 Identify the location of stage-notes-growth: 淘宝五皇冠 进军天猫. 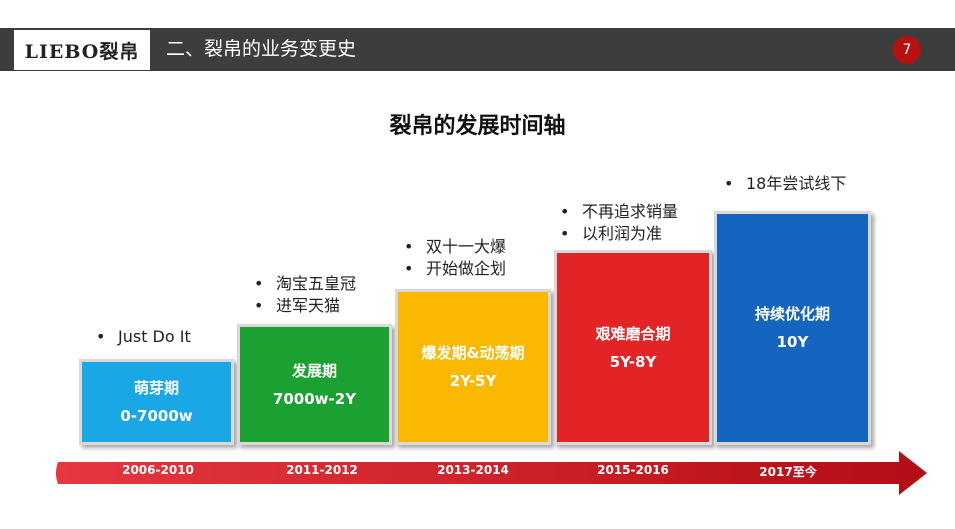
(305, 295).